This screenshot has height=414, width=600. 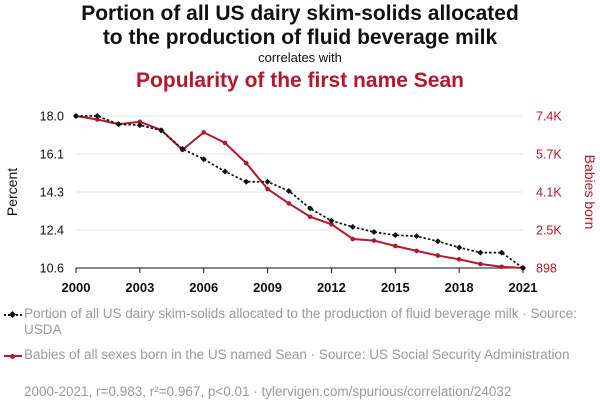 I want to click on x-tick-label: 2012, so click(x=331, y=287).